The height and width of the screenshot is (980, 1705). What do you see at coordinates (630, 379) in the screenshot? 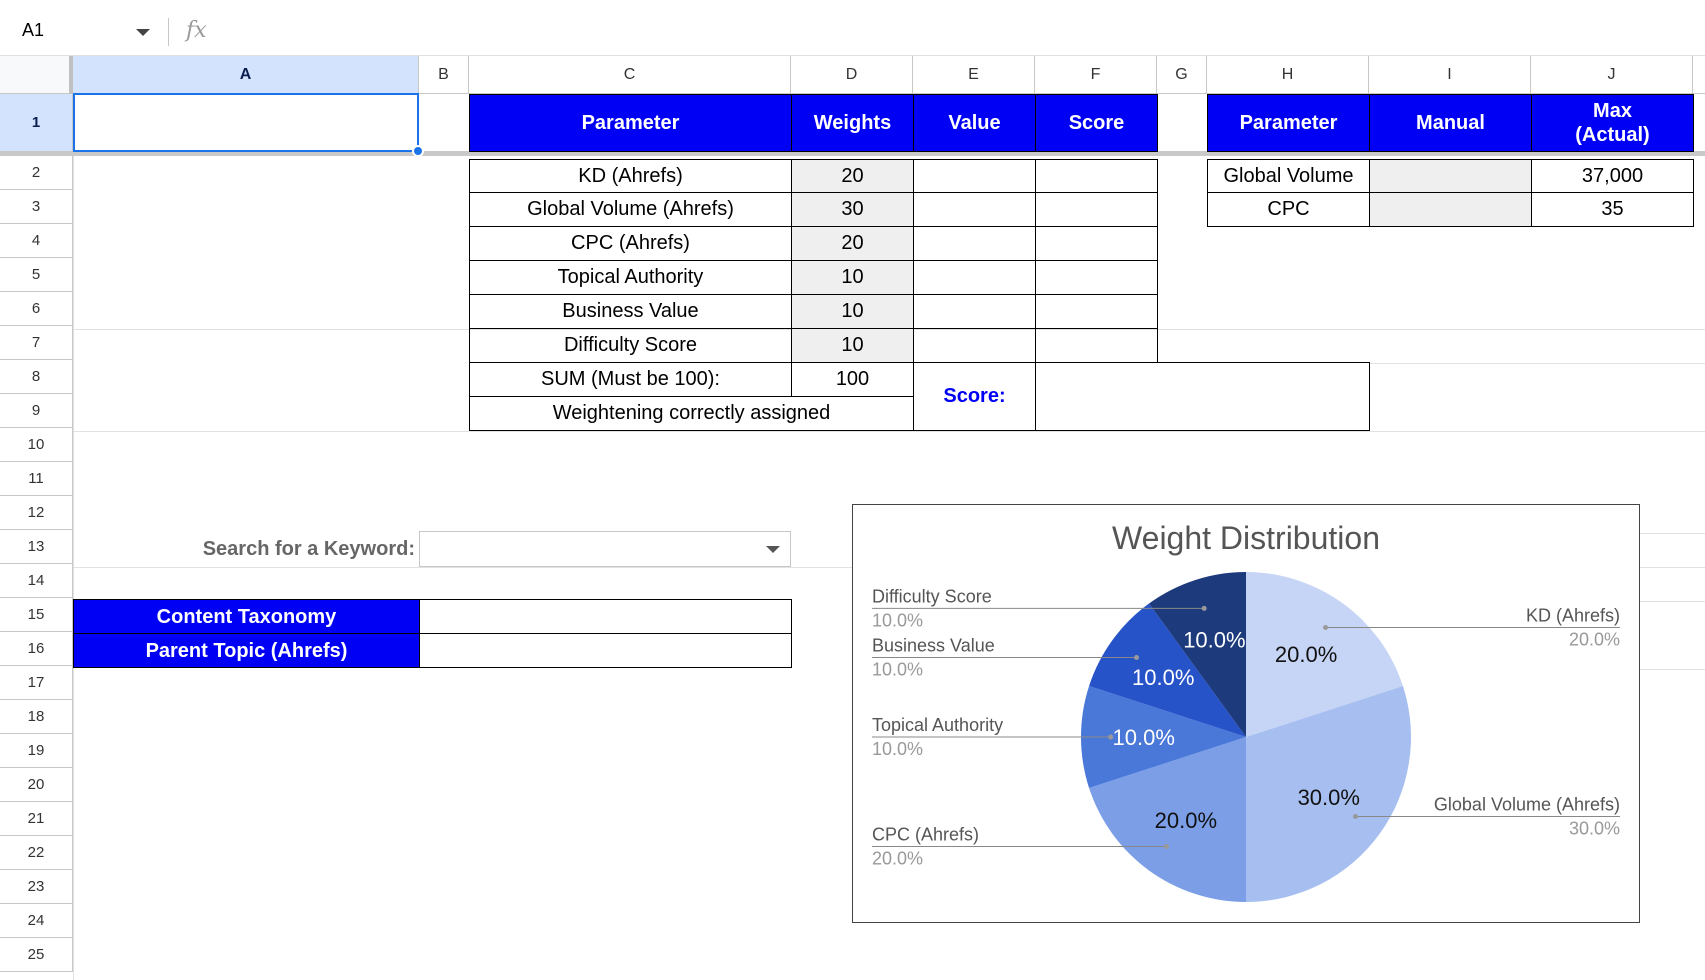
I see `table1-sum-label: SUM (Must be 100):` at bounding box center [630, 379].